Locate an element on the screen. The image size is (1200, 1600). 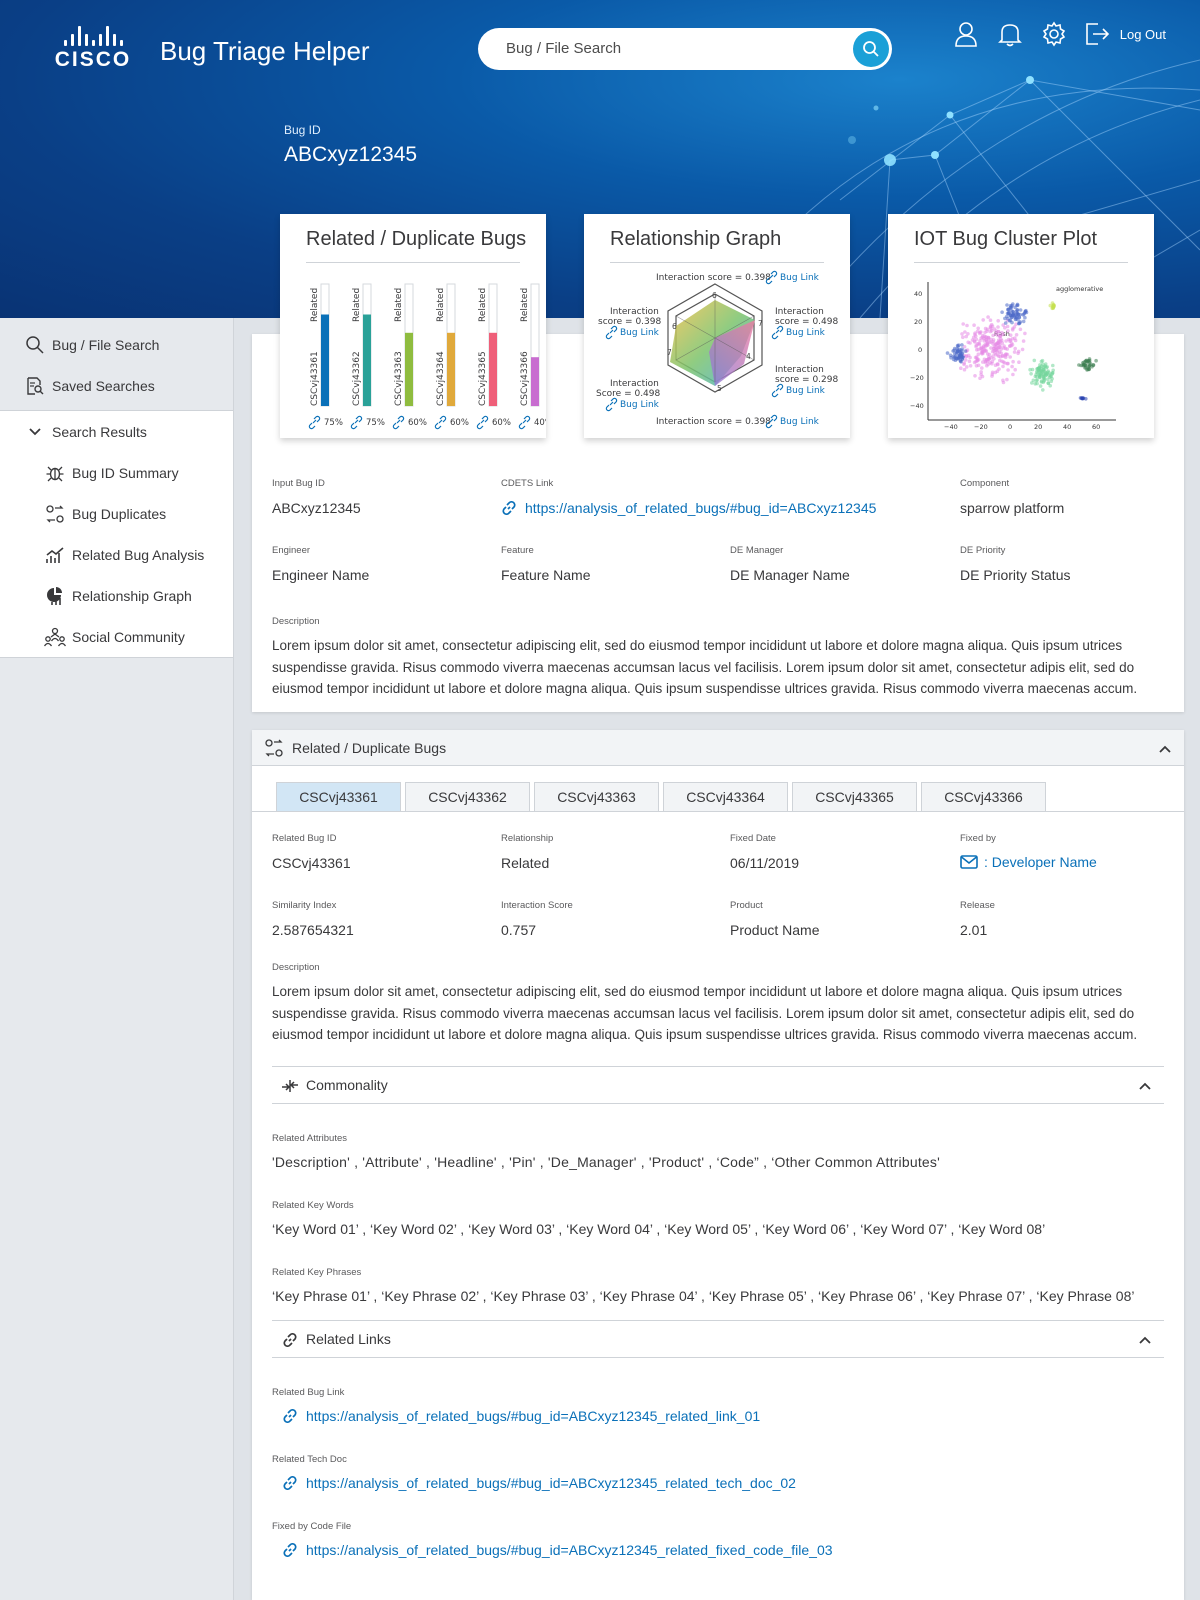
field-label: Engineer is located at coordinates (291, 550).